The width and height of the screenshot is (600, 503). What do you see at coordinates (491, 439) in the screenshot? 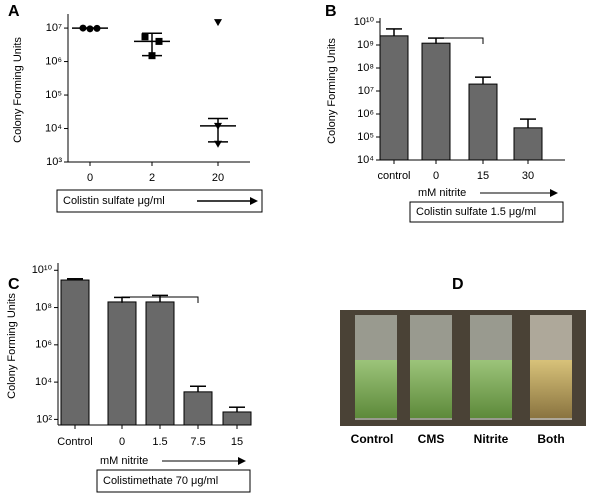
I see `photo-label: Nitrite` at bounding box center [491, 439].